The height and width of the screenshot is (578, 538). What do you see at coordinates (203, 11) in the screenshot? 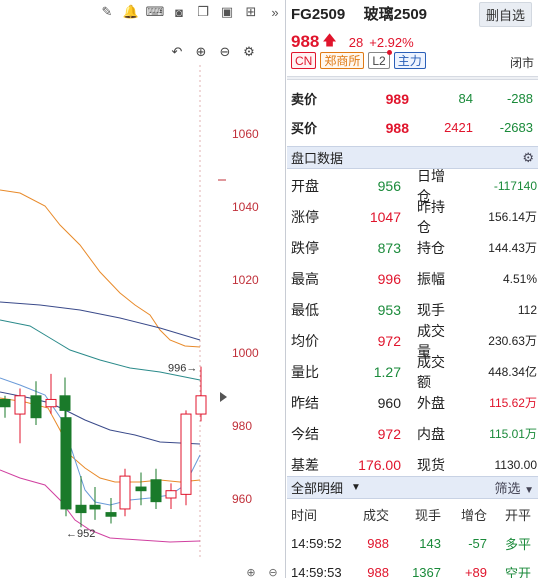
I see `copy-icon: ❐` at bounding box center [203, 11].